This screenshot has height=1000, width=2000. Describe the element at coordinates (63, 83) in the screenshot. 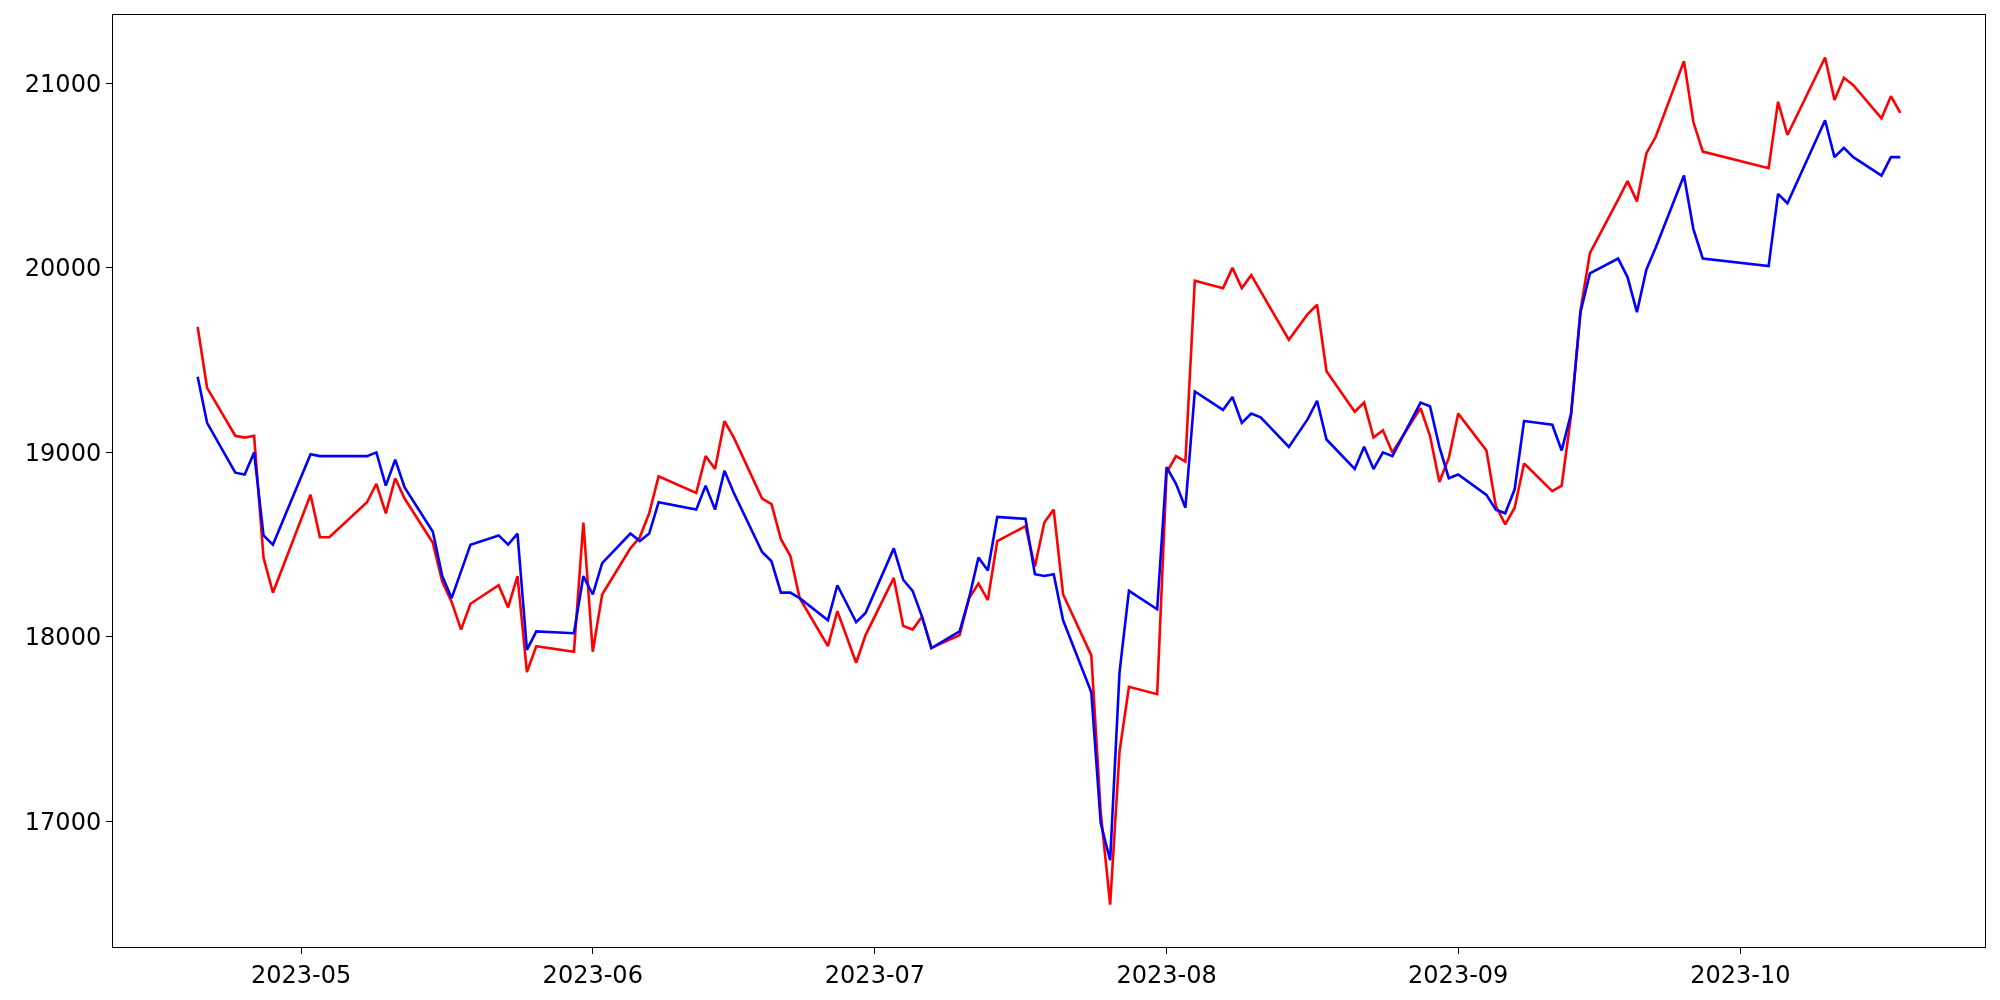

I see `y-tick-label: 21000` at that location.